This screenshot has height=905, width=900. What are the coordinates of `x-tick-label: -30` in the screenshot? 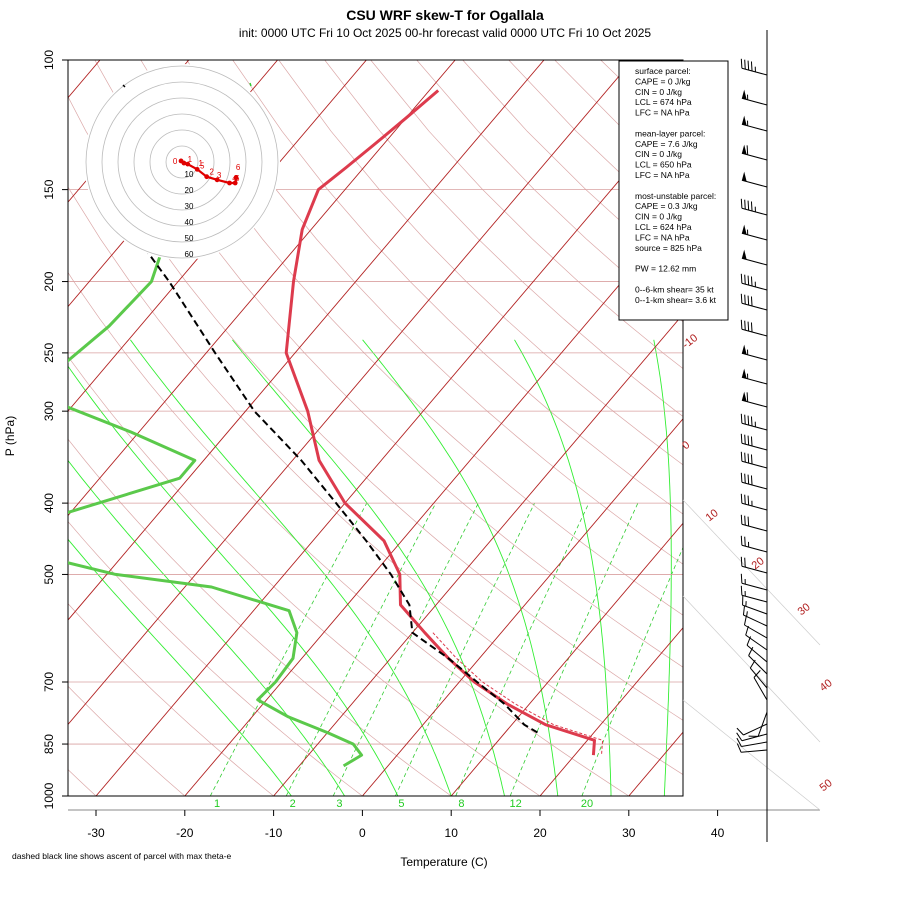 It's located at (96, 833).